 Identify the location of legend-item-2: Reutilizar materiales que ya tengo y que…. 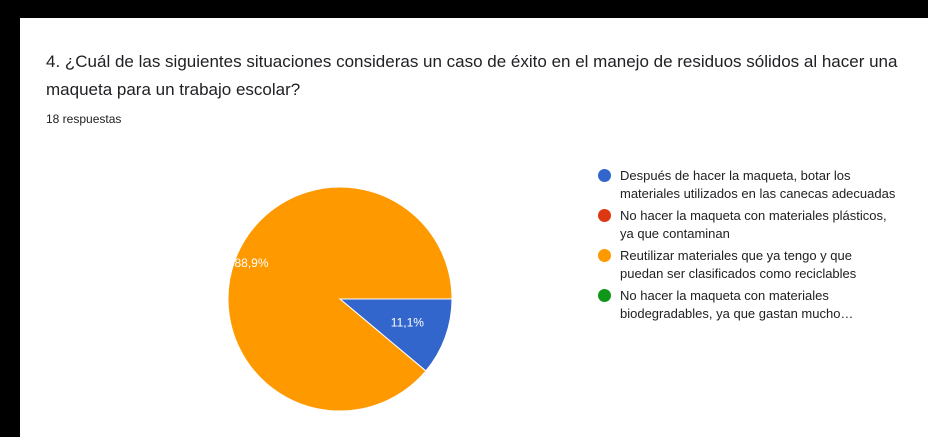
(748, 265).